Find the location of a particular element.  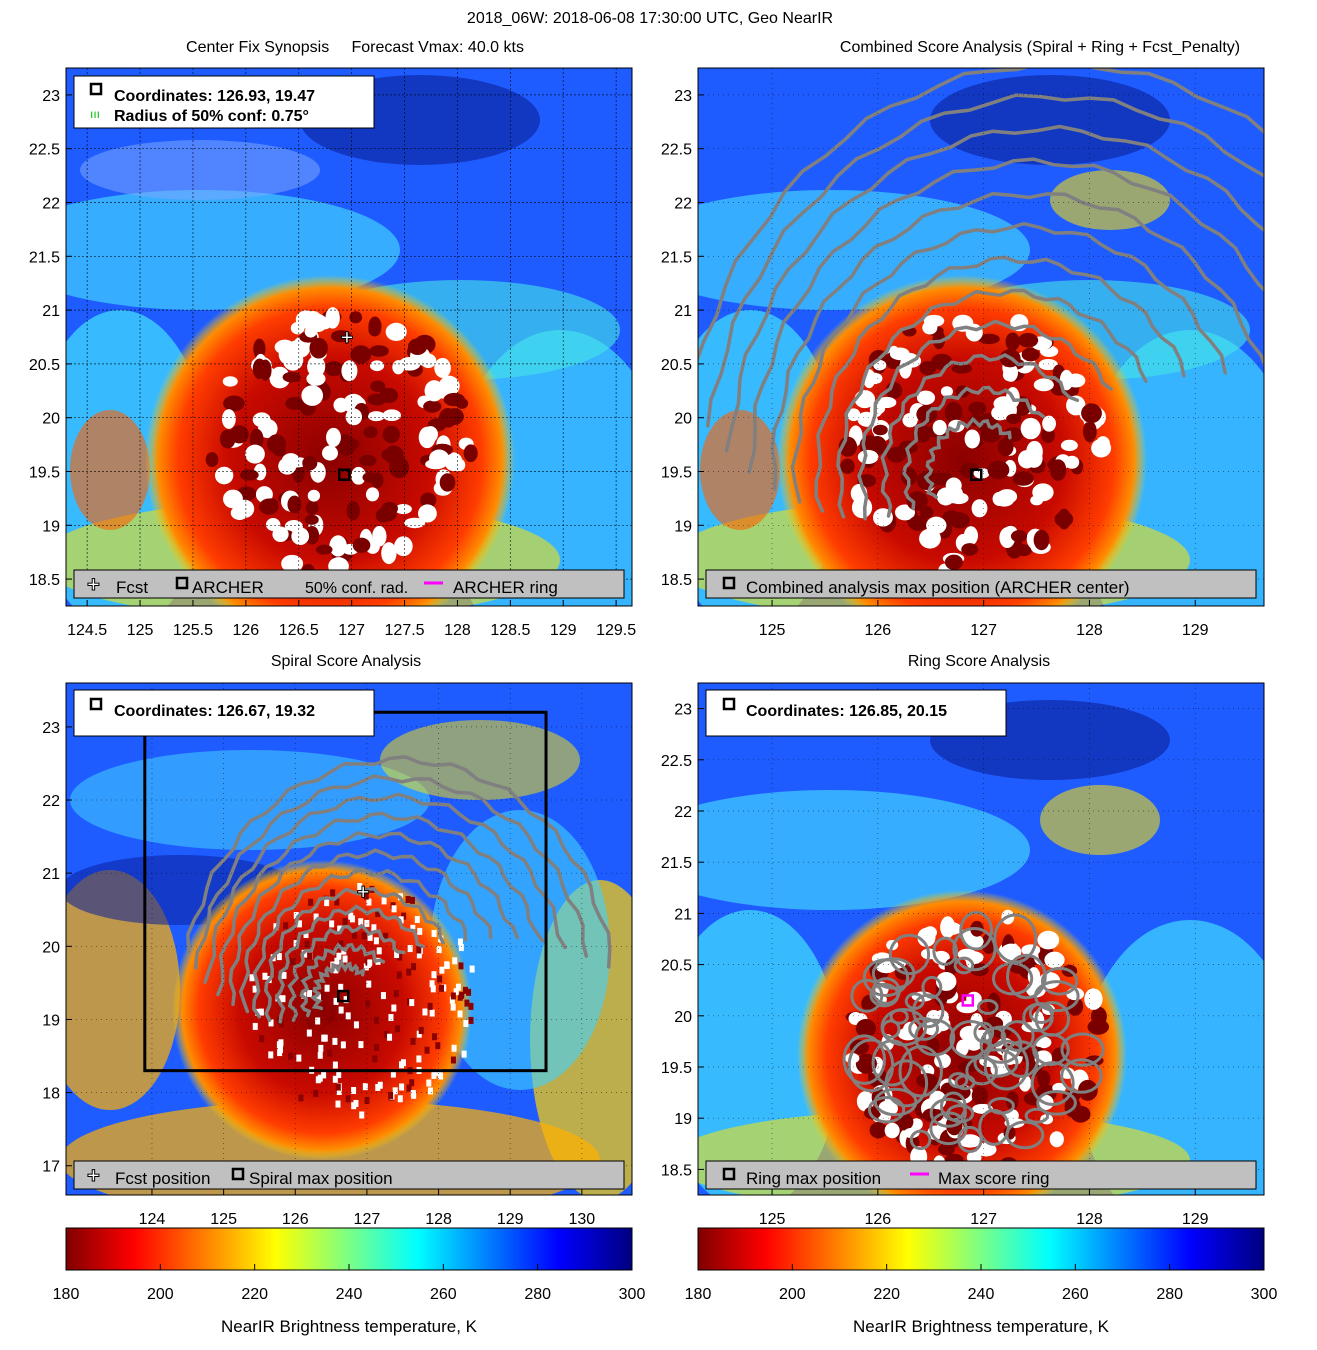

y-tick-label: 23 is located at coordinates (51, 96).